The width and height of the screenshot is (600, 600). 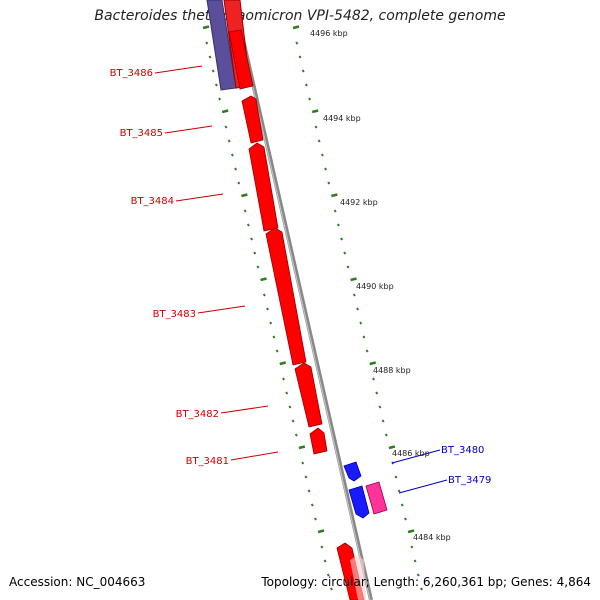 What do you see at coordinates (375, 286) in the screenshot?
I see `scale-tick-4490: 4490 kbp` at bounding box center [375, 286].